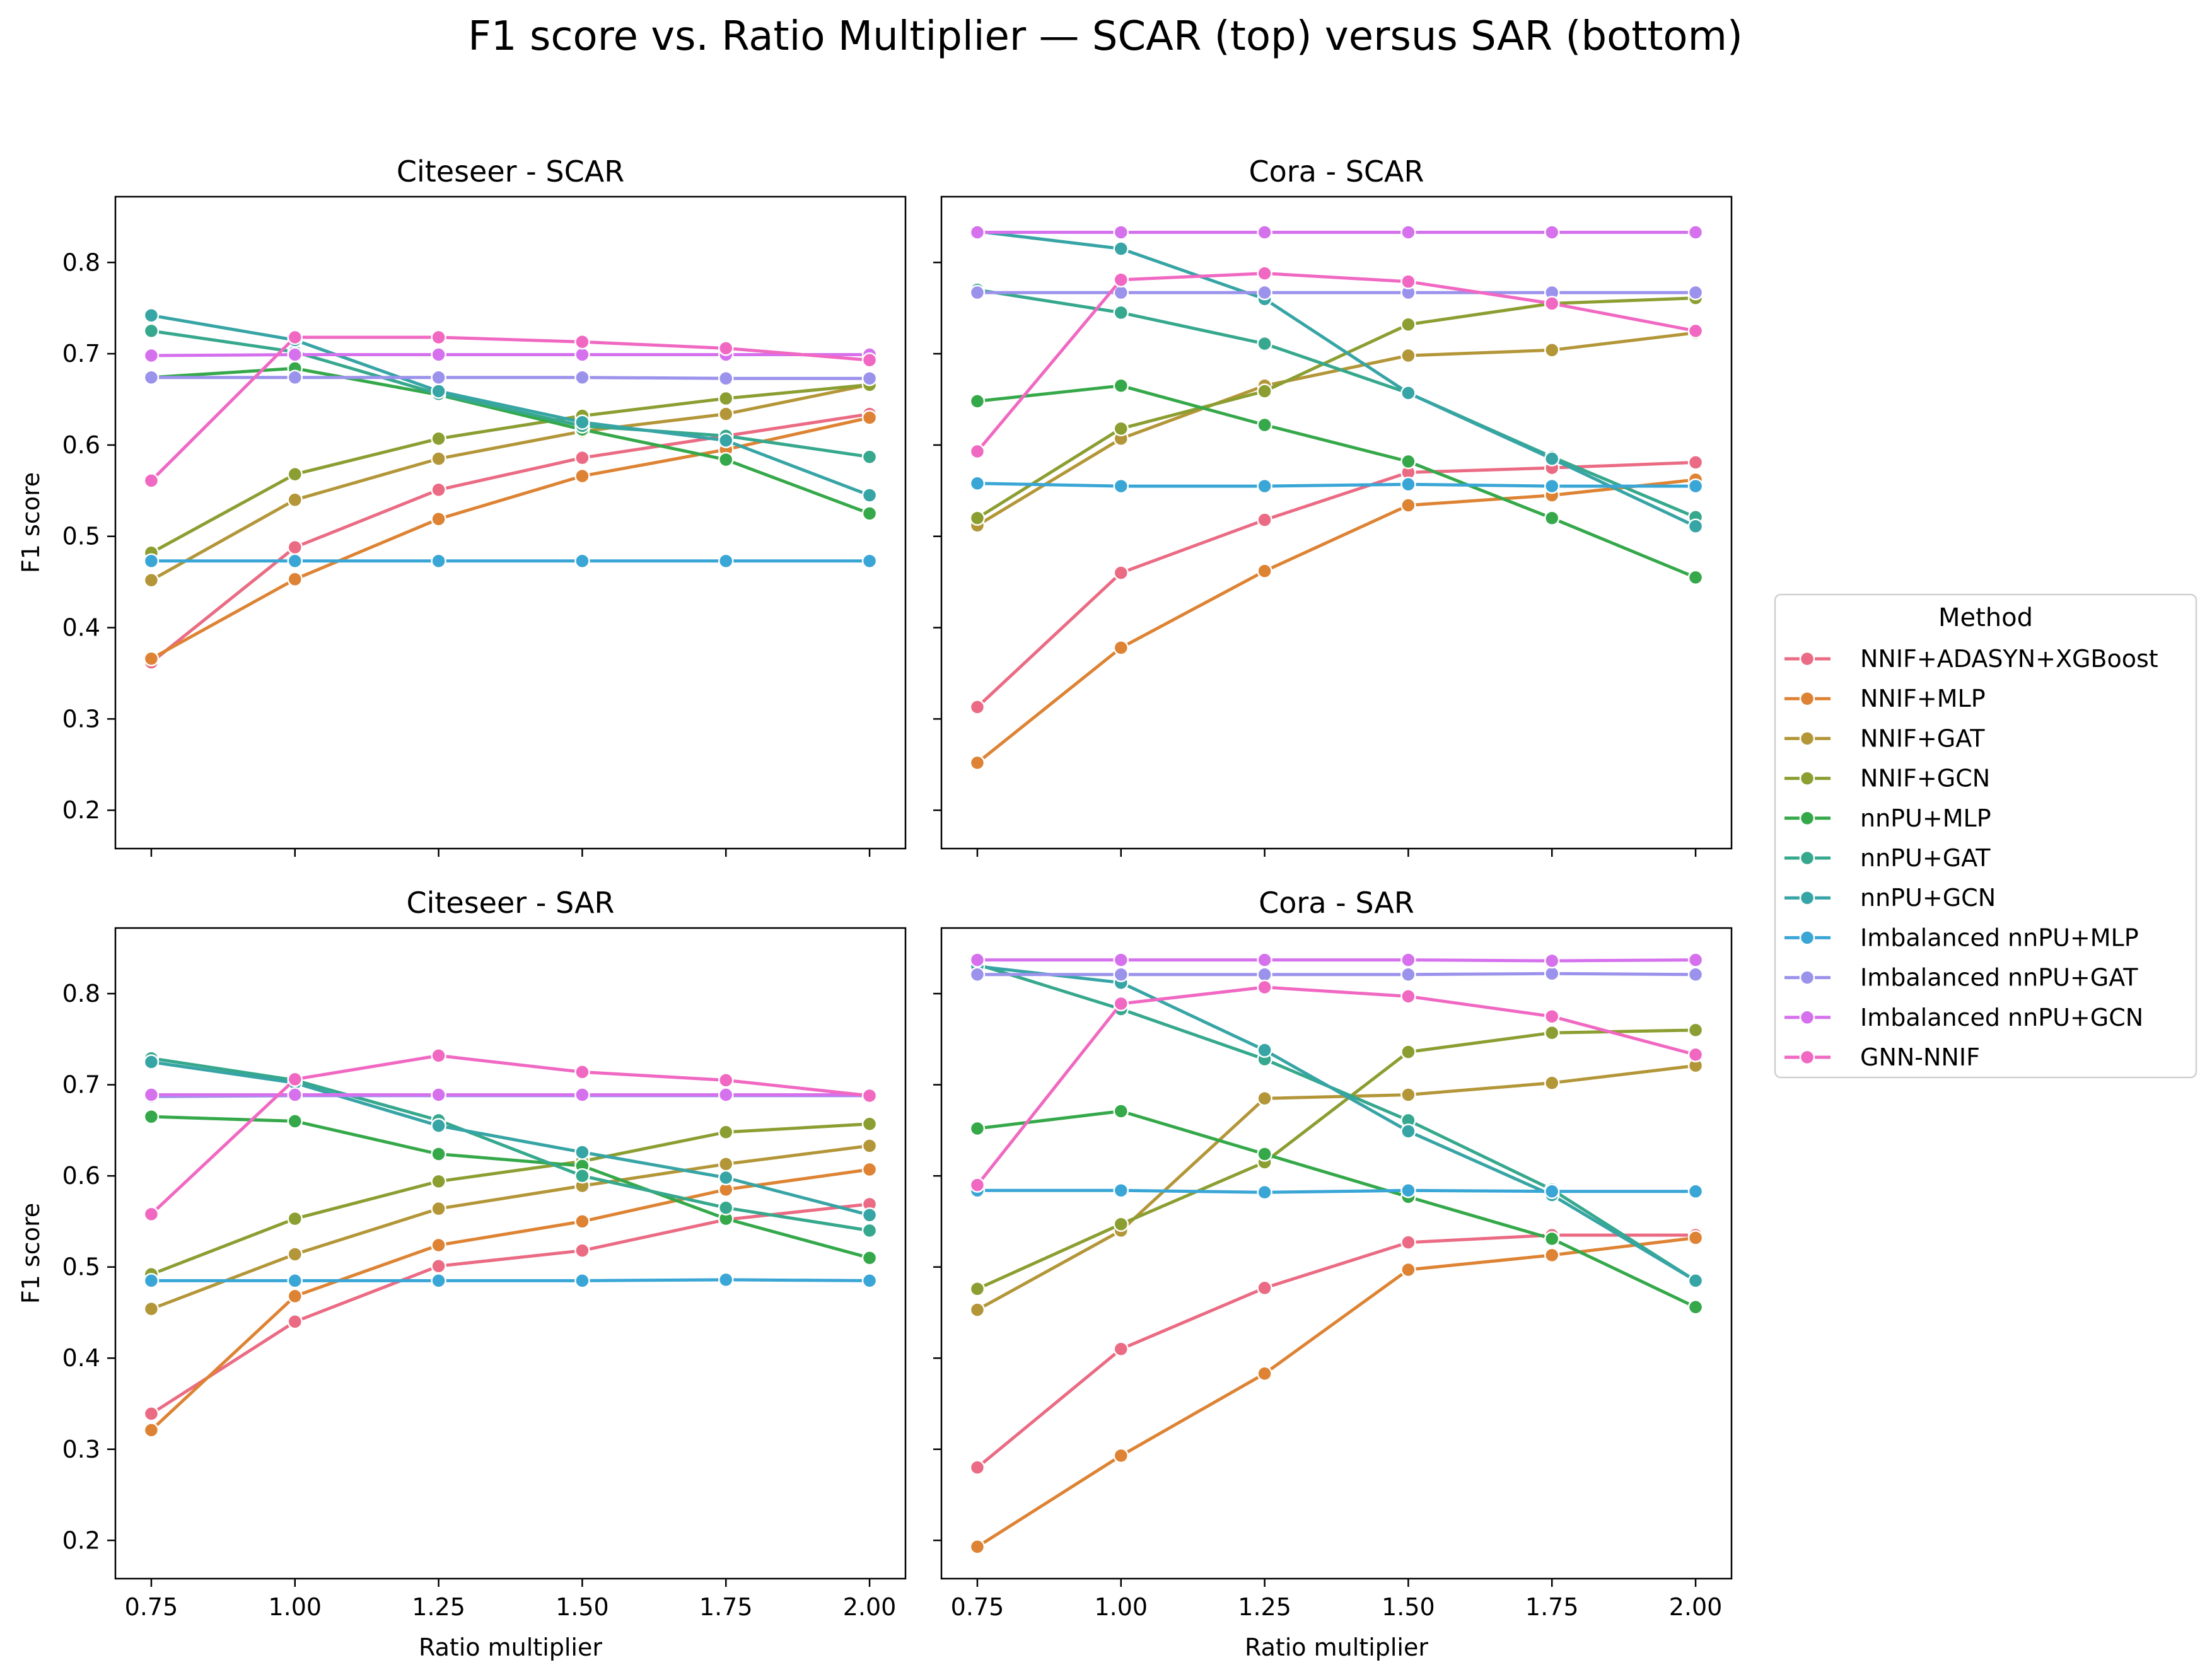 Image resolution: width=2212 pixels, height=1677 pixels. I want to click on series-Imbalanced nnPU+MLP, so click(510, 1280).